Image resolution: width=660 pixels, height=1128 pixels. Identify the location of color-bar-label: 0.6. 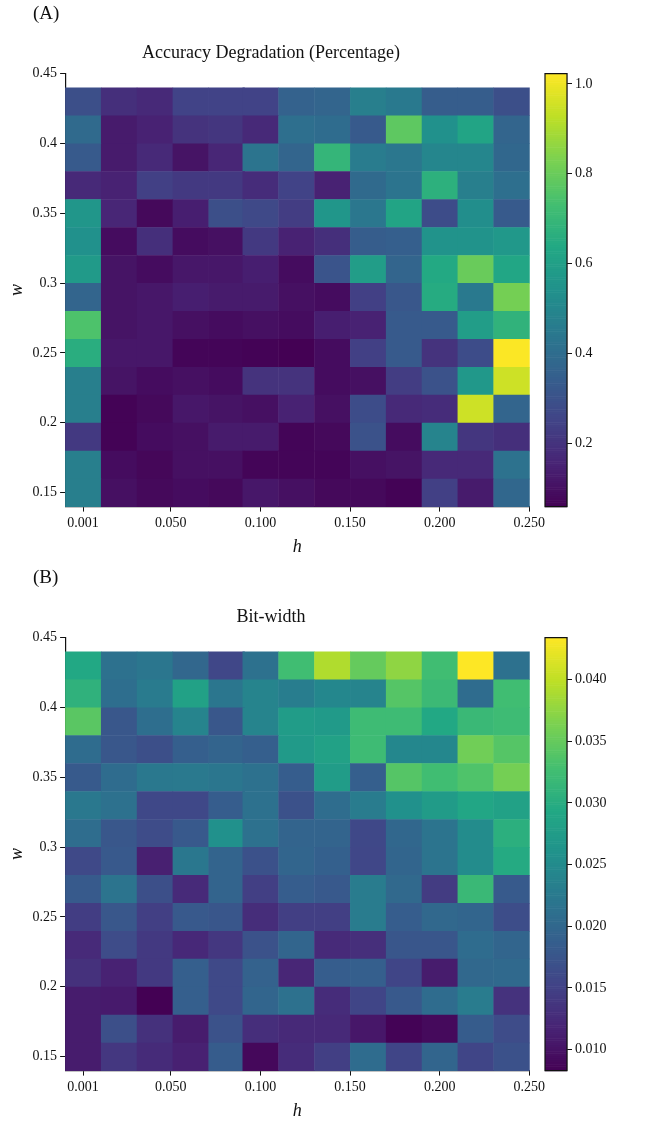
(584, 263).